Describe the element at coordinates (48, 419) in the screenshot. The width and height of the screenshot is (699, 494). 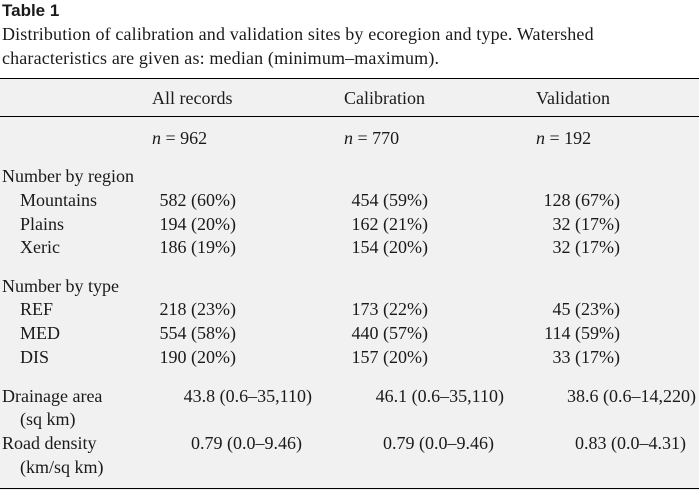
I see `row-unit-drainage-area: (sq km)` at that location.